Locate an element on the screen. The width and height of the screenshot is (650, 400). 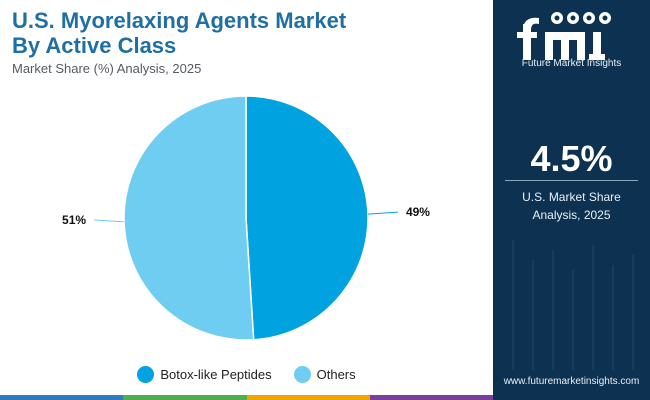
pie-slice-botox-like-peptides is located at coordinates (307, 218).